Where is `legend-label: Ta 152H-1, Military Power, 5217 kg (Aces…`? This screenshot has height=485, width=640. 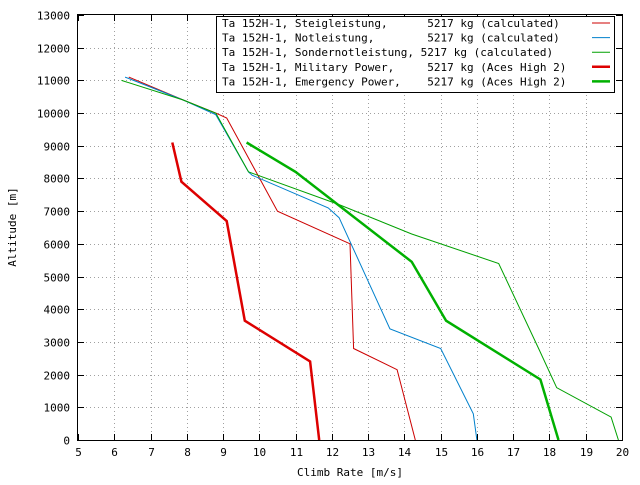
legend-label: Ta 152H-1, Military Power, 5217 kg (Aces… is located at coordinates (394, 67).